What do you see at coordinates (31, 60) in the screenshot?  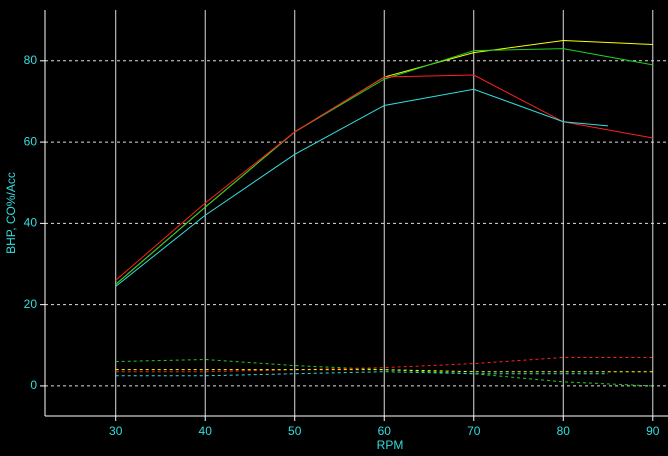 I see `y-tick-label: 80` at bounding box center [31, 60].